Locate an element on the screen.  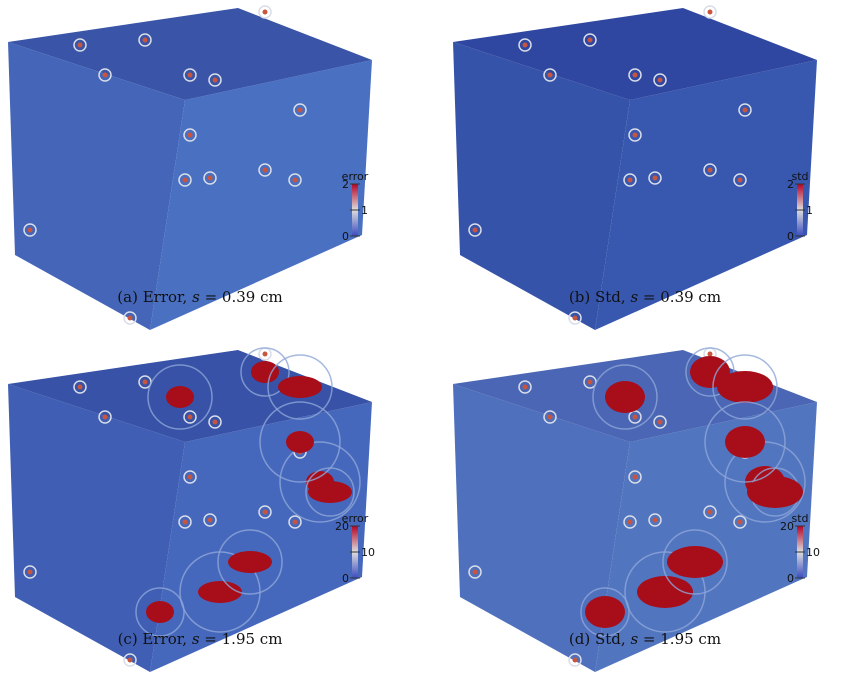
caption-rest: = 0.39 cm is located at coordinates (241, 297).